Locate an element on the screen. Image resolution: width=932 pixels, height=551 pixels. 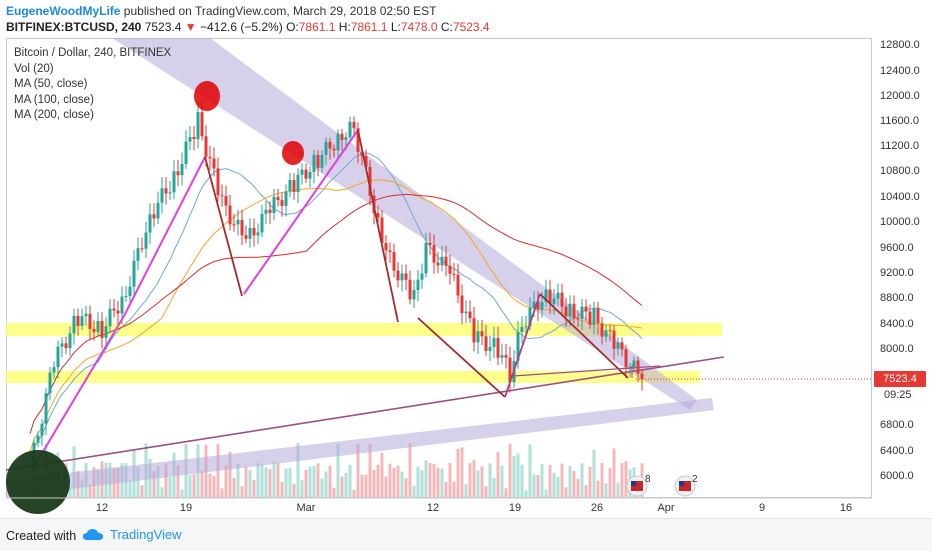
x-tick: 19 is located at coordinates (515, 508).